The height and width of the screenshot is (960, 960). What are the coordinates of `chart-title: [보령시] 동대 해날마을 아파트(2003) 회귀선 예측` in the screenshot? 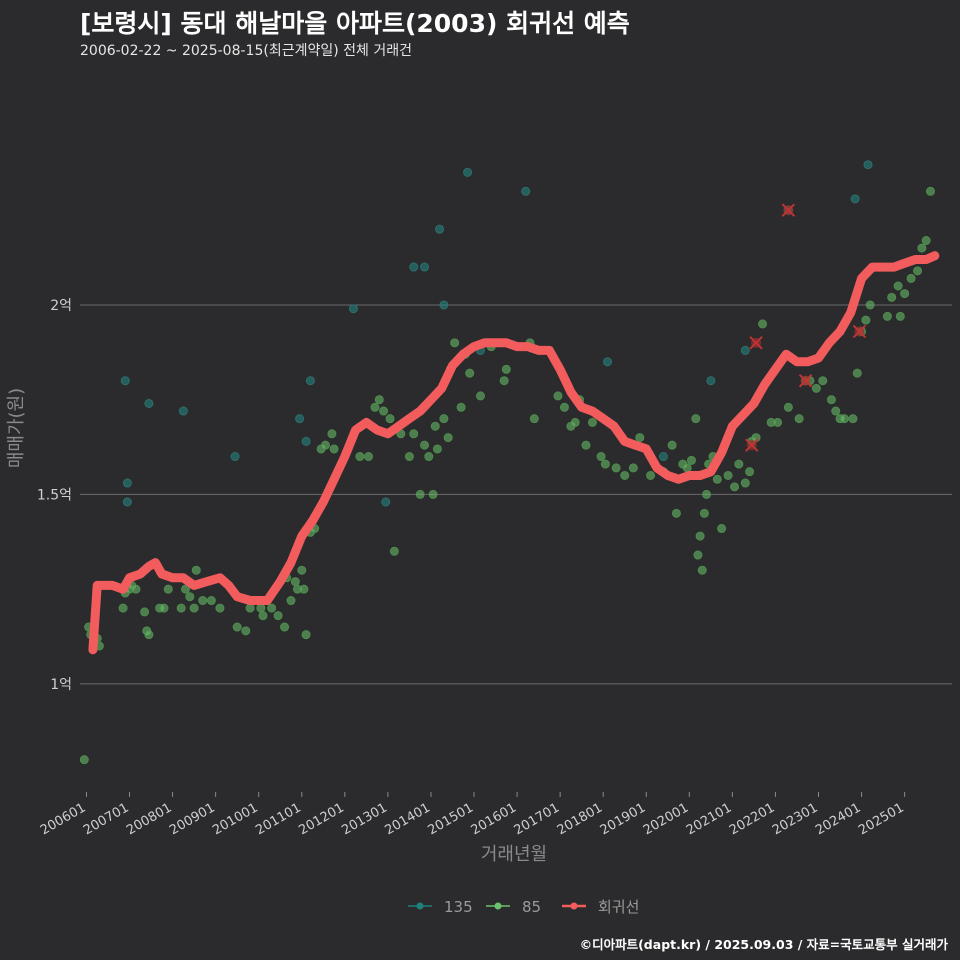 It's located at (355, 23).